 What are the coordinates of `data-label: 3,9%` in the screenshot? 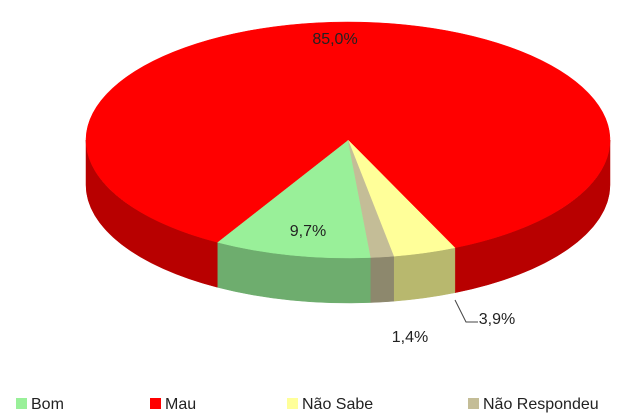 It's located at (497, 319).